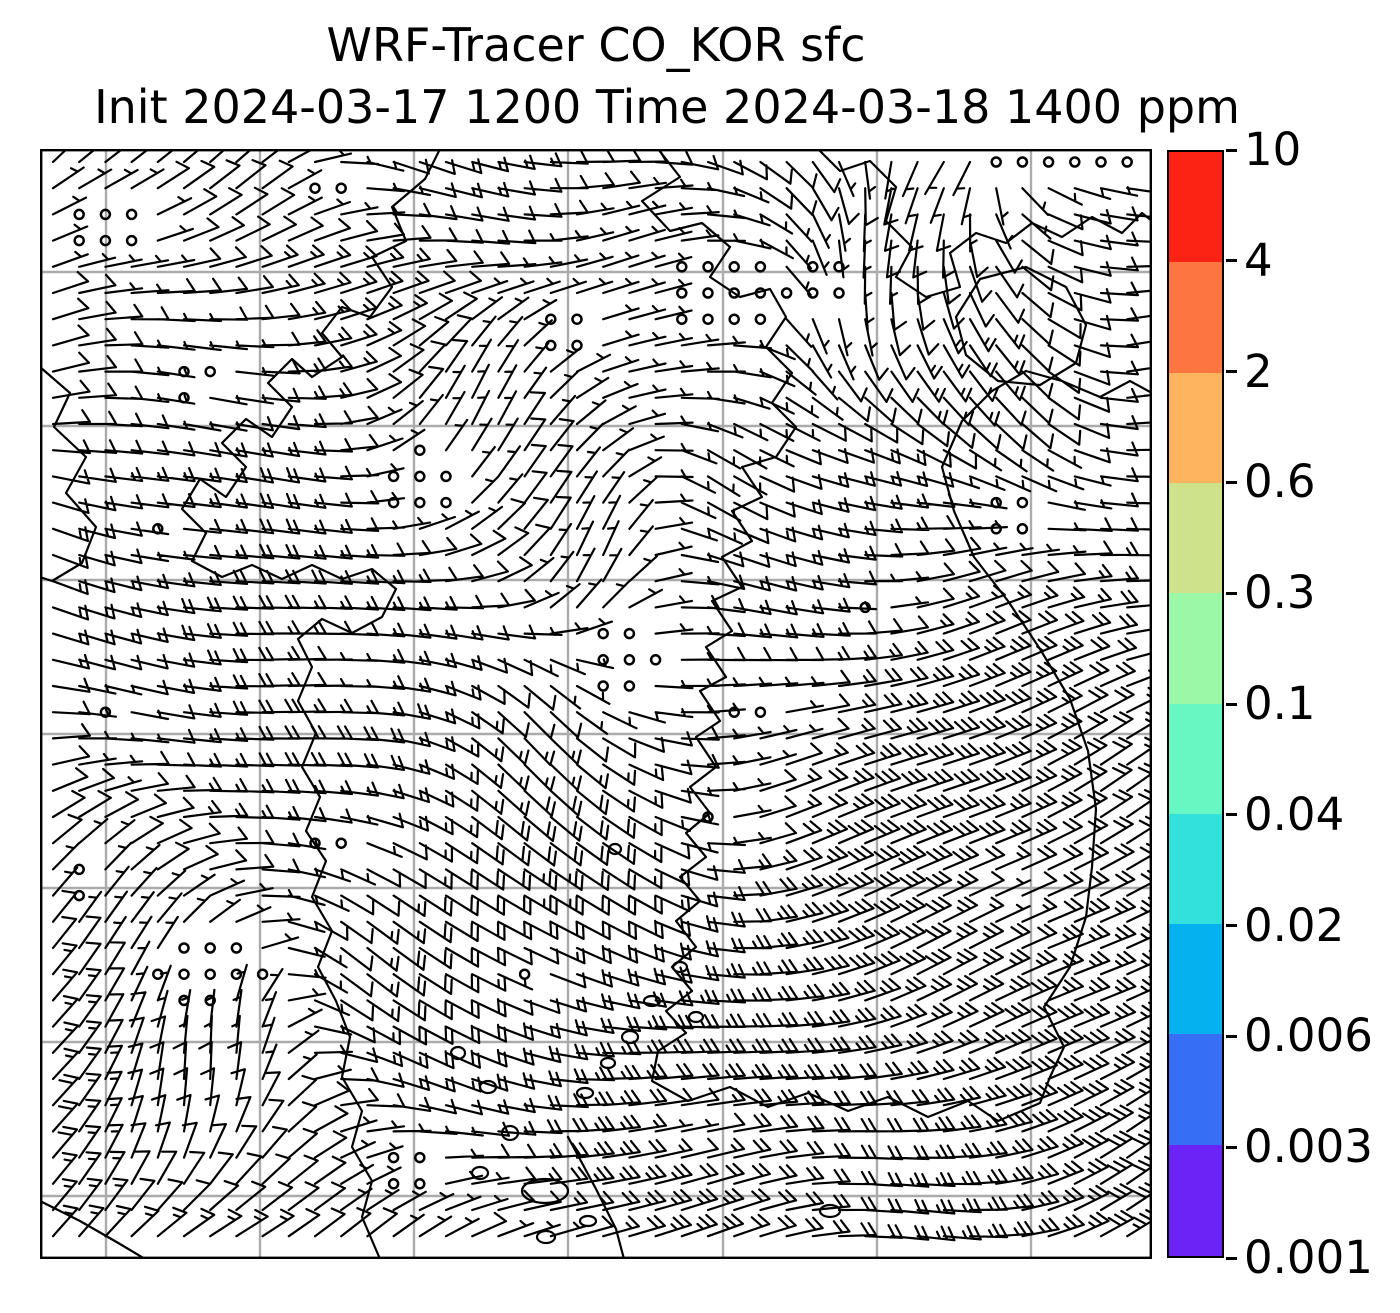 Image resolution: width=1400 pixels, height=1313 pixels. What do you see at coordinates (1258, 371) in the screenshot?
I see `colorbar-tick-label: 2` at bounding box center [1258, 371].